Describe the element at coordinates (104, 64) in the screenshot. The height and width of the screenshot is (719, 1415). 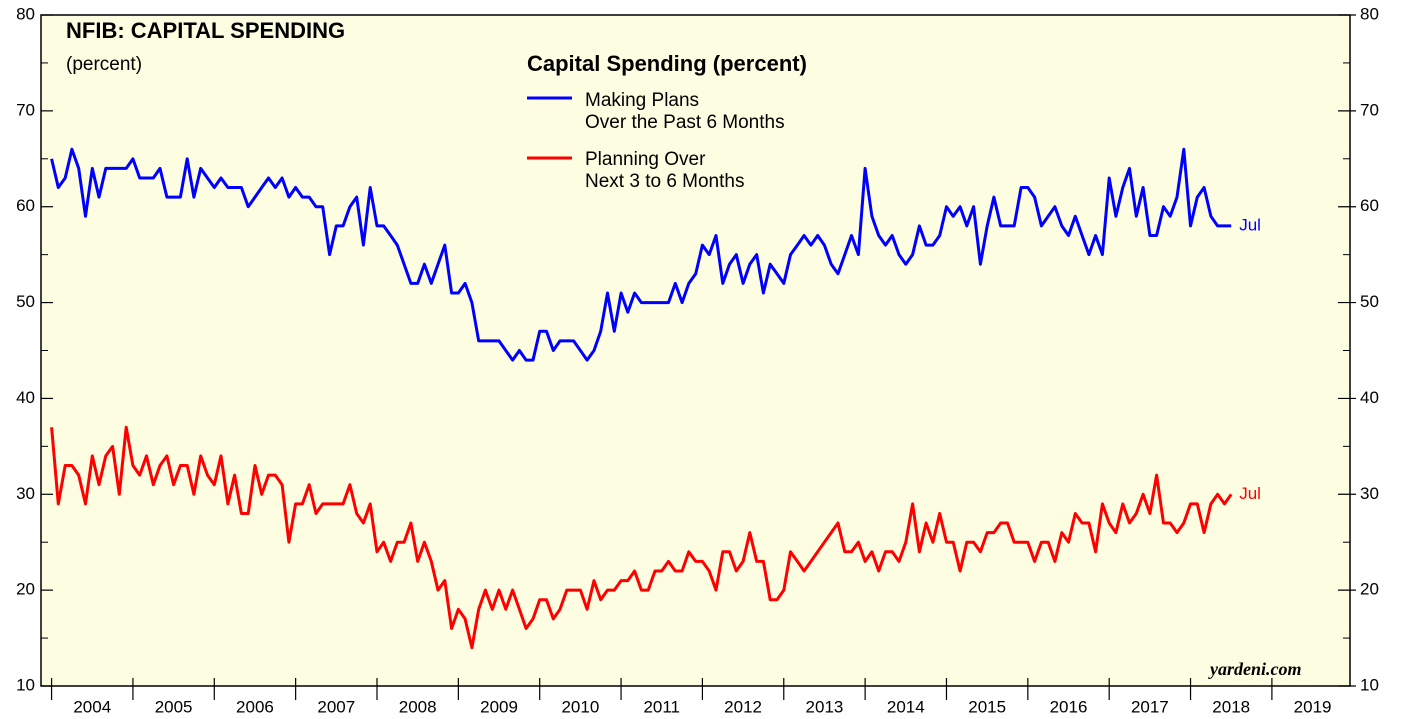
I see `chart-subtitle: (percent)` at that location.